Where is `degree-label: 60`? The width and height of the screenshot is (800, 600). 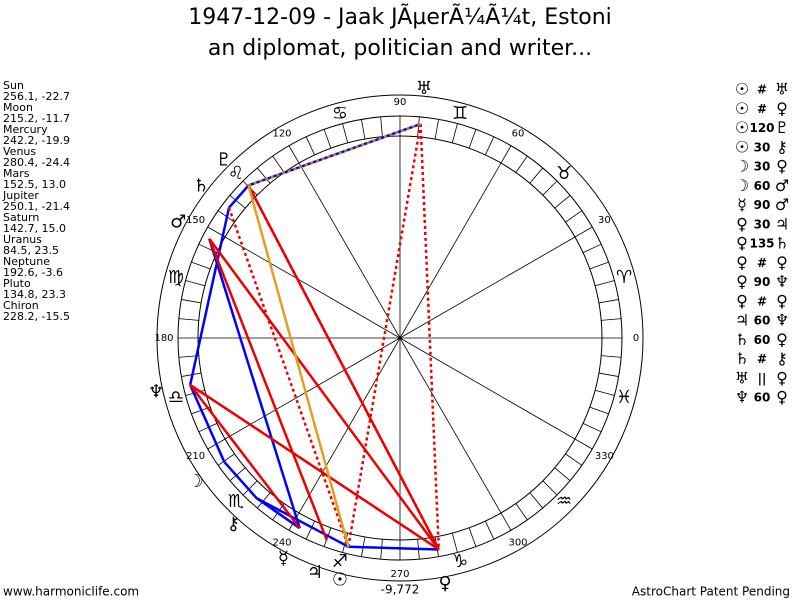 degree-label: 60 is located at coordinates (518, 134).